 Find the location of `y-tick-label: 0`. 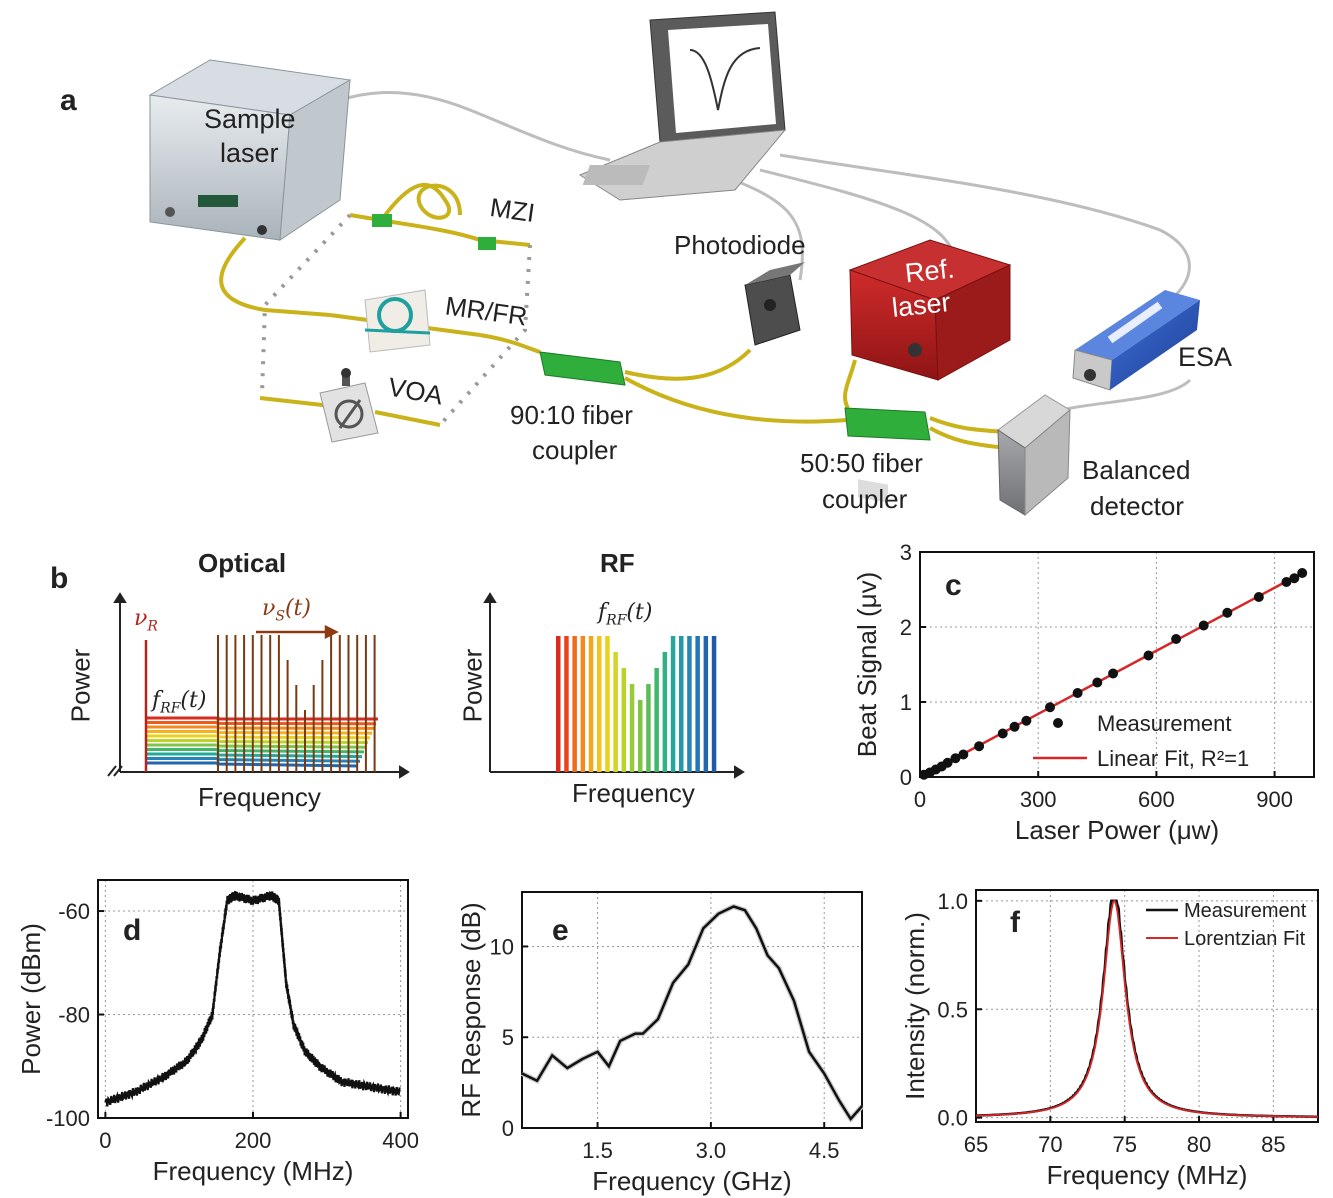

y-tick-label: 0 is located at coordinates (906, 777).